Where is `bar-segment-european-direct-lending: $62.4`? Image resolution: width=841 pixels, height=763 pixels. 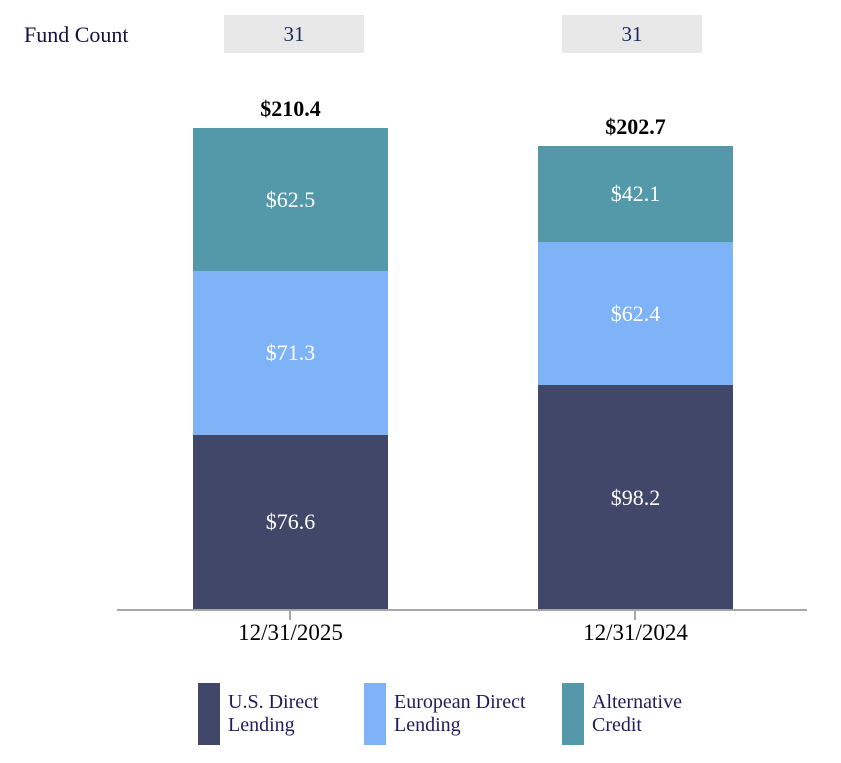
bar-segment-european-direct-lending: $62.4 is located at coordinates (635, 313).